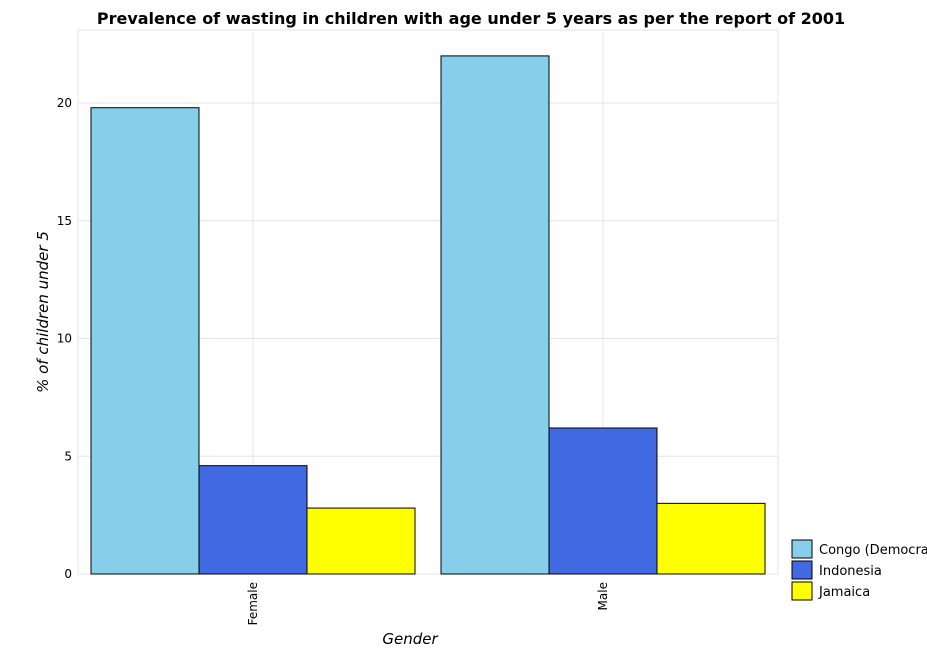 Image resolution: width=927 pixels, height=650 pixels. I want to click on y-ticks: 0 5 10 15 20, so click(64, 338).